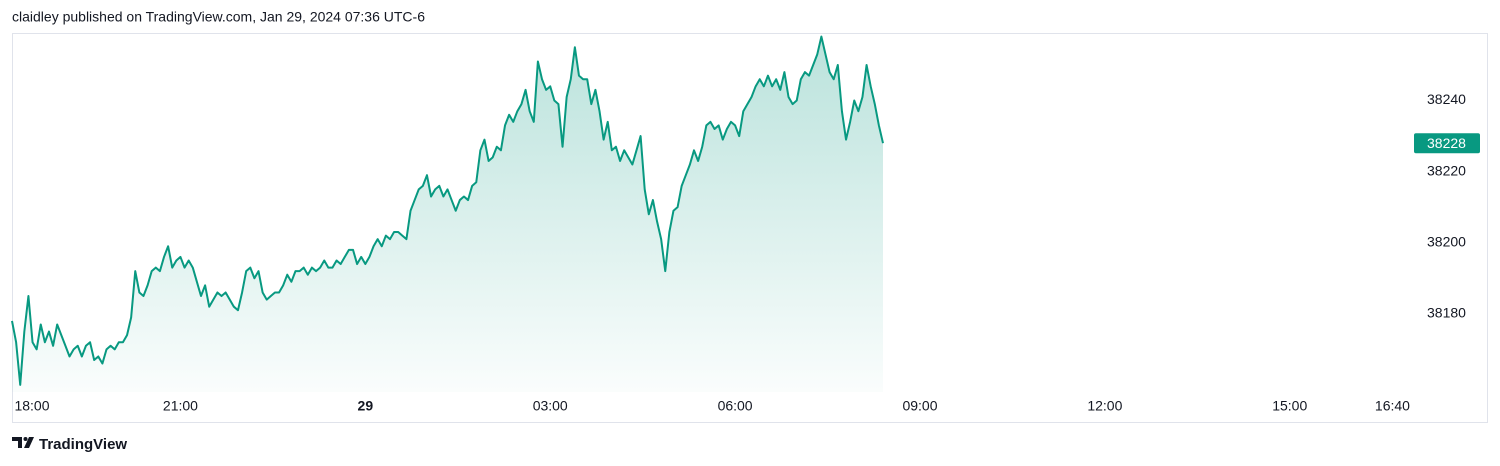 The image size is (1500, 466). Describe the element at coordinates (83, 444) in the screenshot. I see `footer-brand: TradingView` at that location.